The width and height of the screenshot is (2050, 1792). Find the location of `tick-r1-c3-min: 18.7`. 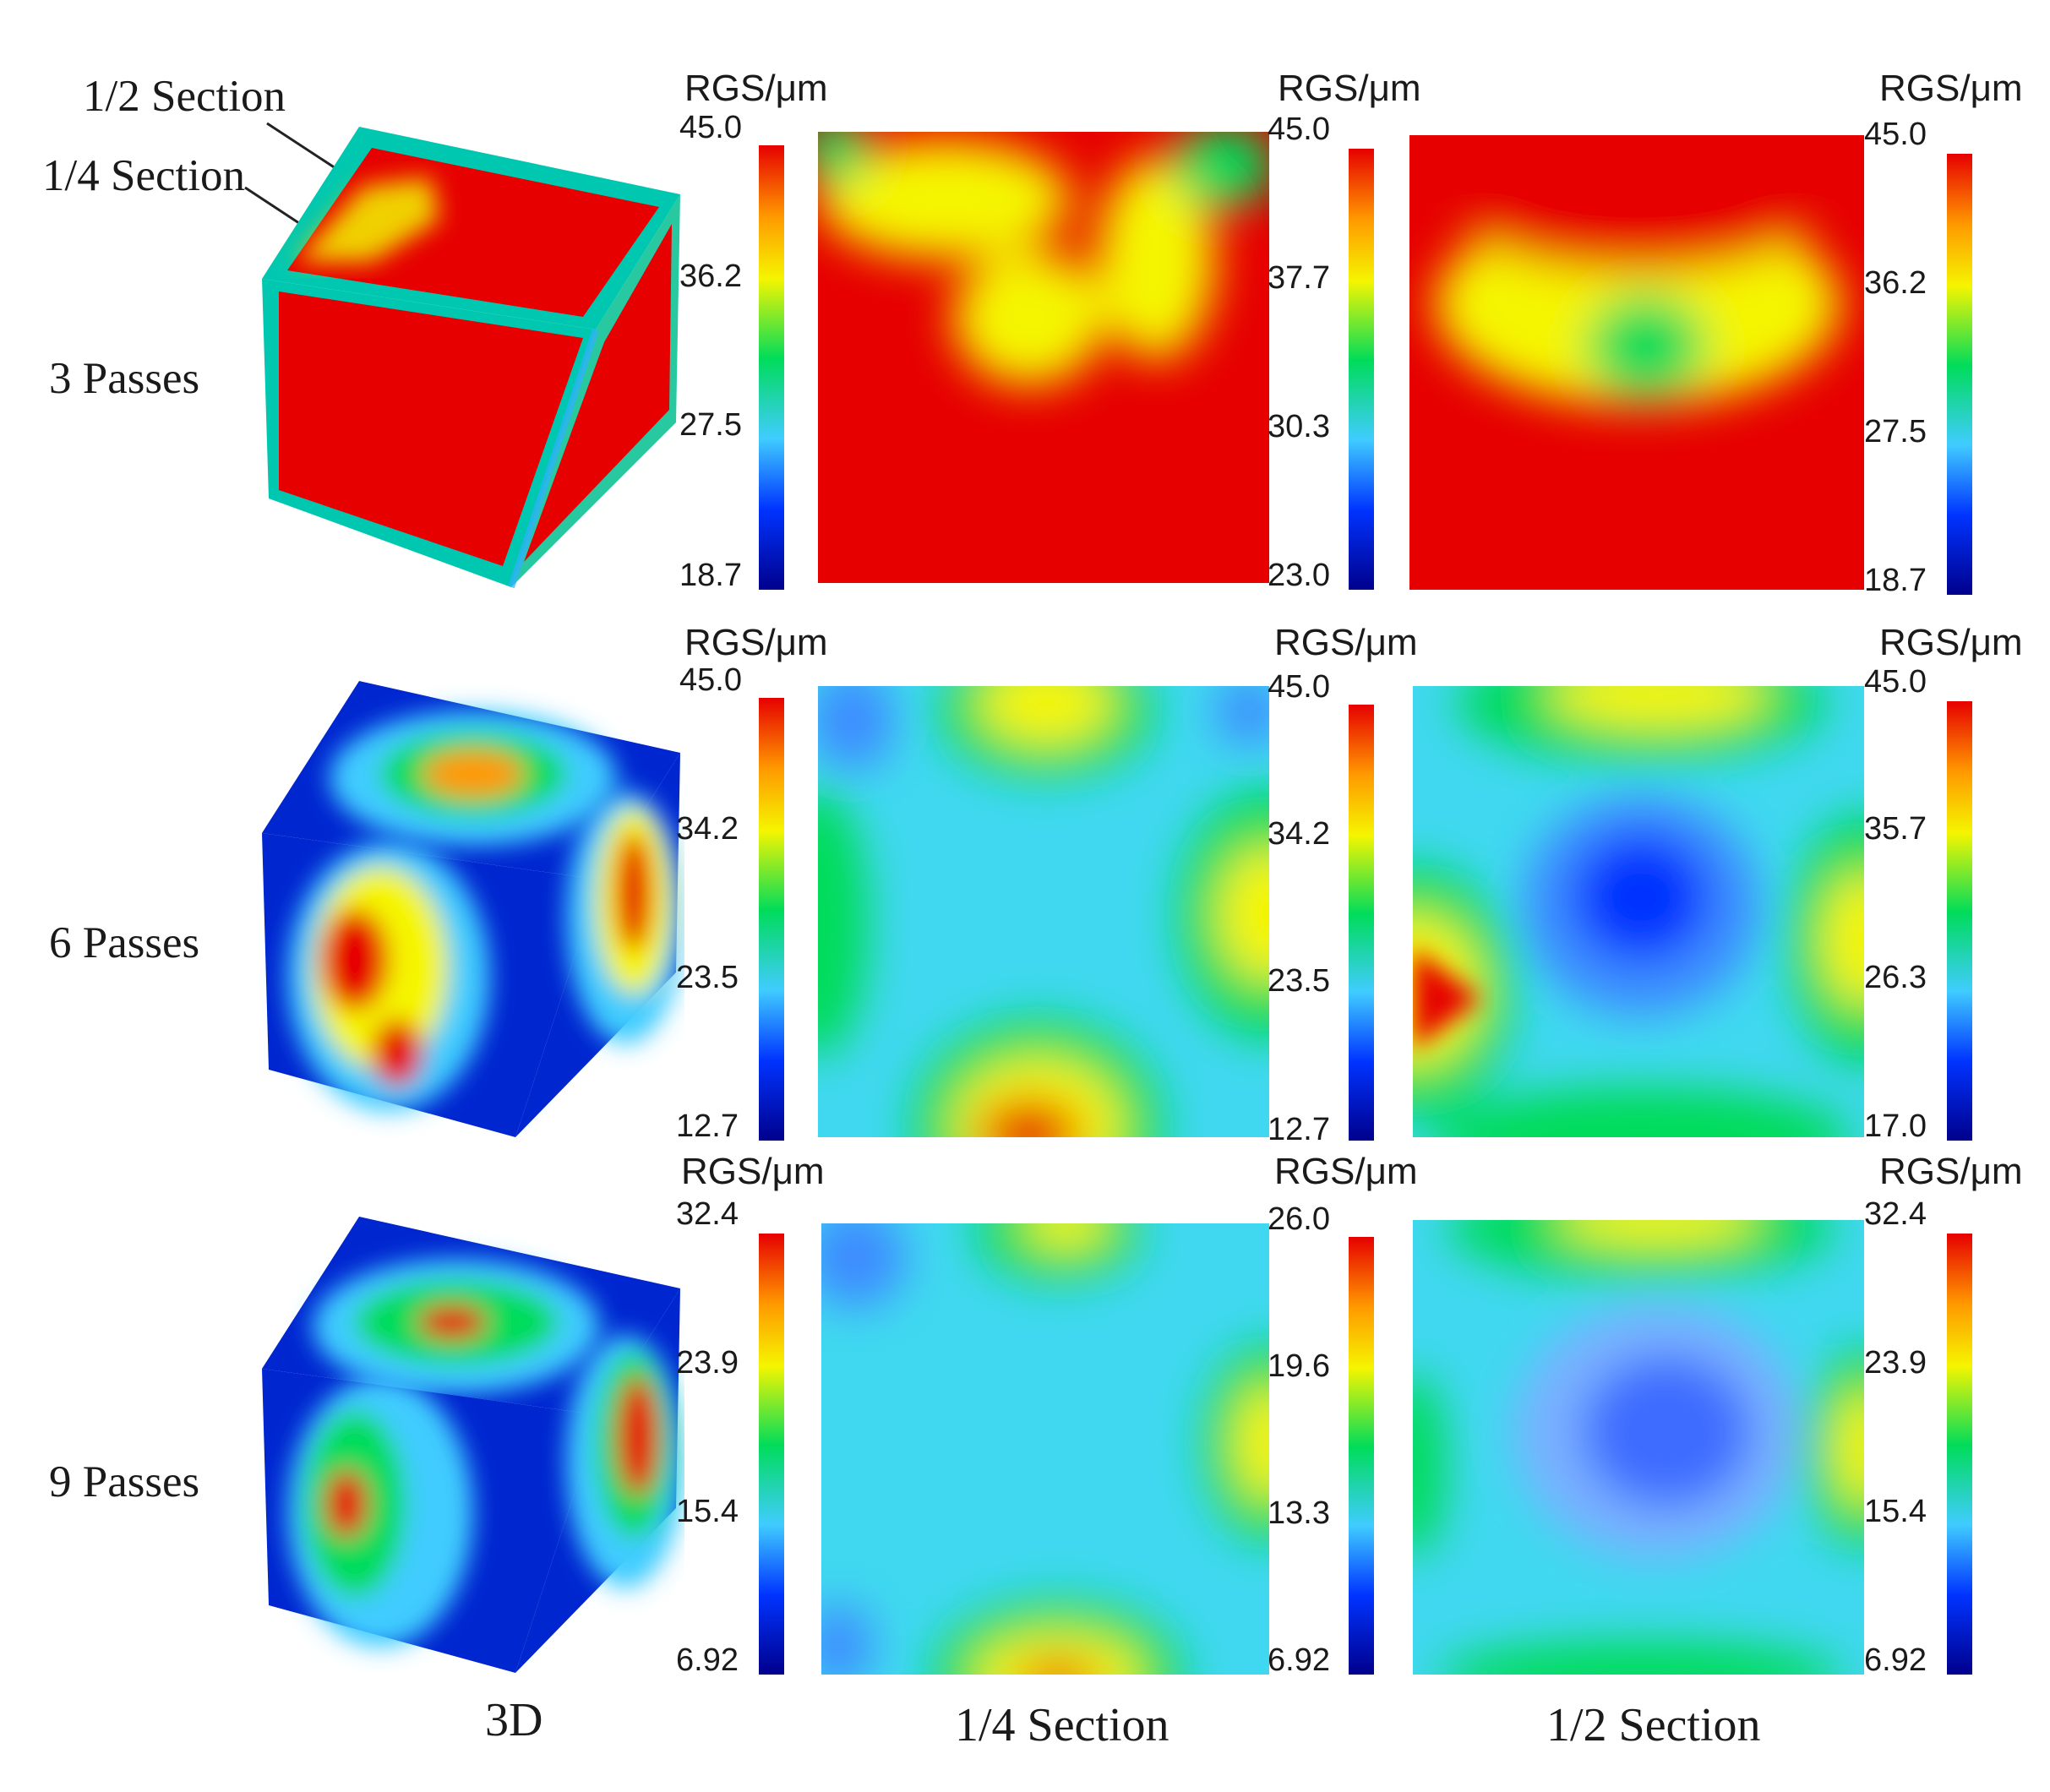

tick-r1-c3-min: 18.7 is located at coordinates (1895, 580).